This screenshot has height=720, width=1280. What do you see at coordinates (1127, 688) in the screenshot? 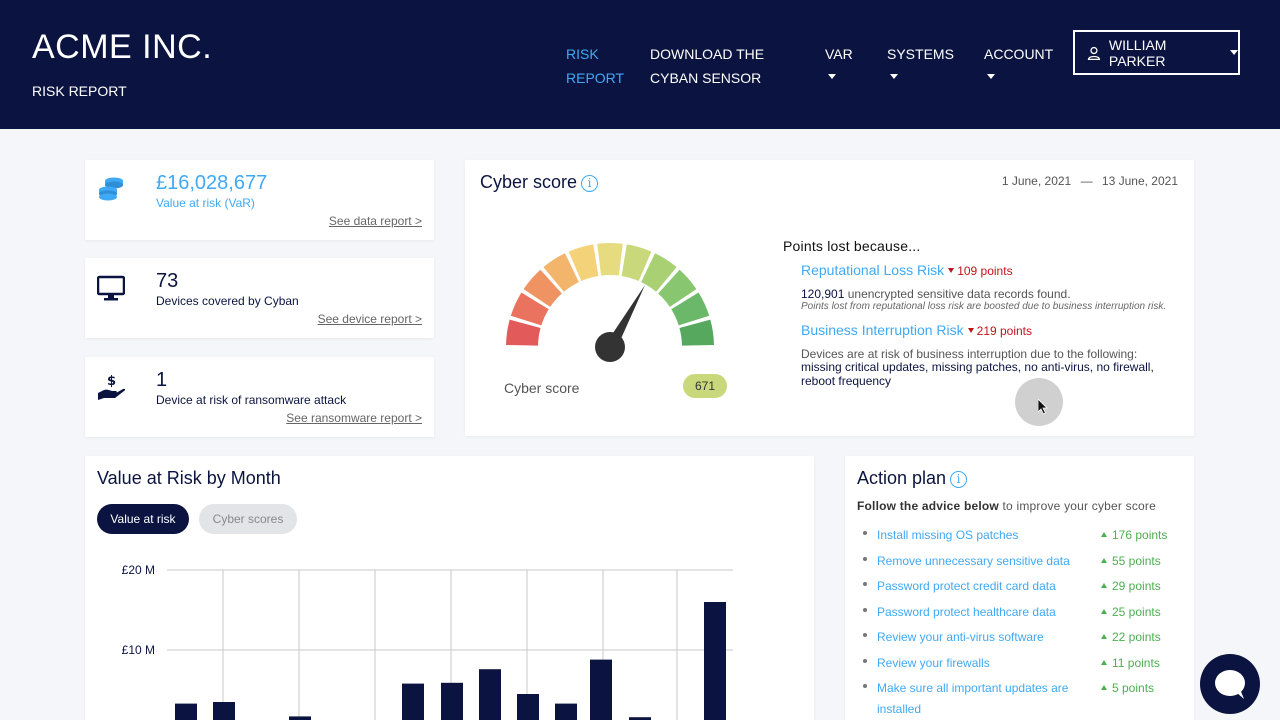
I see `action-item-points: 5 points` at bounding box center [1127, 688].